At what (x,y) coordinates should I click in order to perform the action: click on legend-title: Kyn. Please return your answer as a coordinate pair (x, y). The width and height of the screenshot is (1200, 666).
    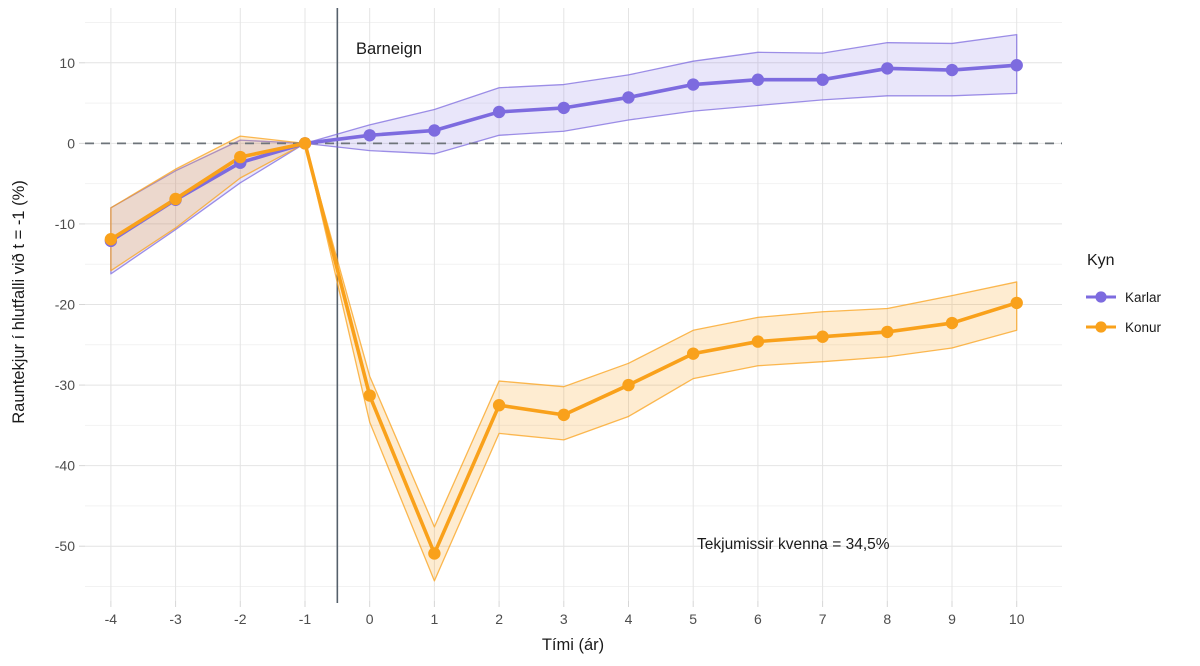
    Looking at the image, I should click on (1101, 260).